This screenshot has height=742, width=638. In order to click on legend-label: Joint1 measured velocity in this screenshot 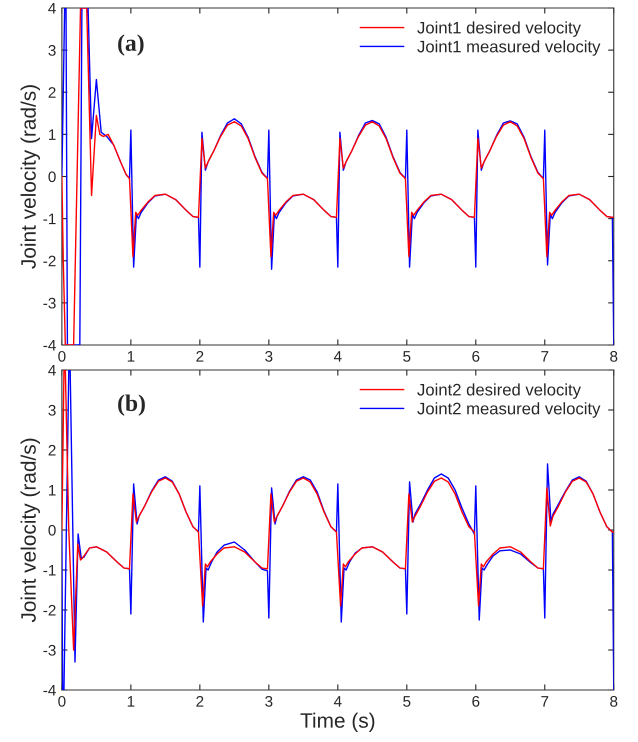, I will do `click(508, 48)`.